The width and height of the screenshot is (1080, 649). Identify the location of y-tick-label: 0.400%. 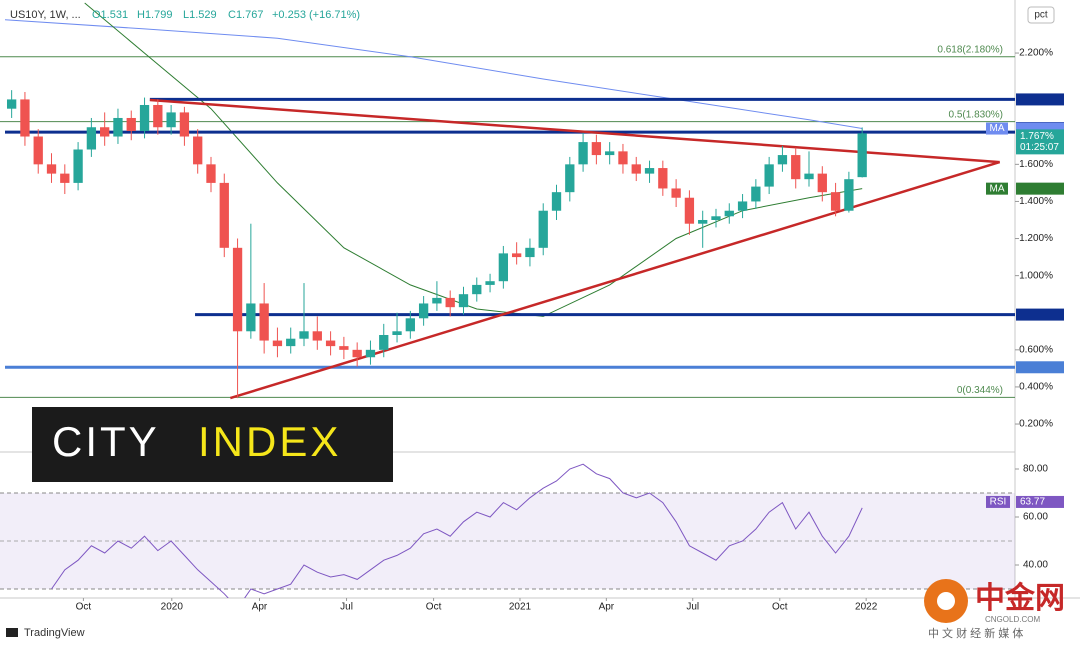
(1036, 387).